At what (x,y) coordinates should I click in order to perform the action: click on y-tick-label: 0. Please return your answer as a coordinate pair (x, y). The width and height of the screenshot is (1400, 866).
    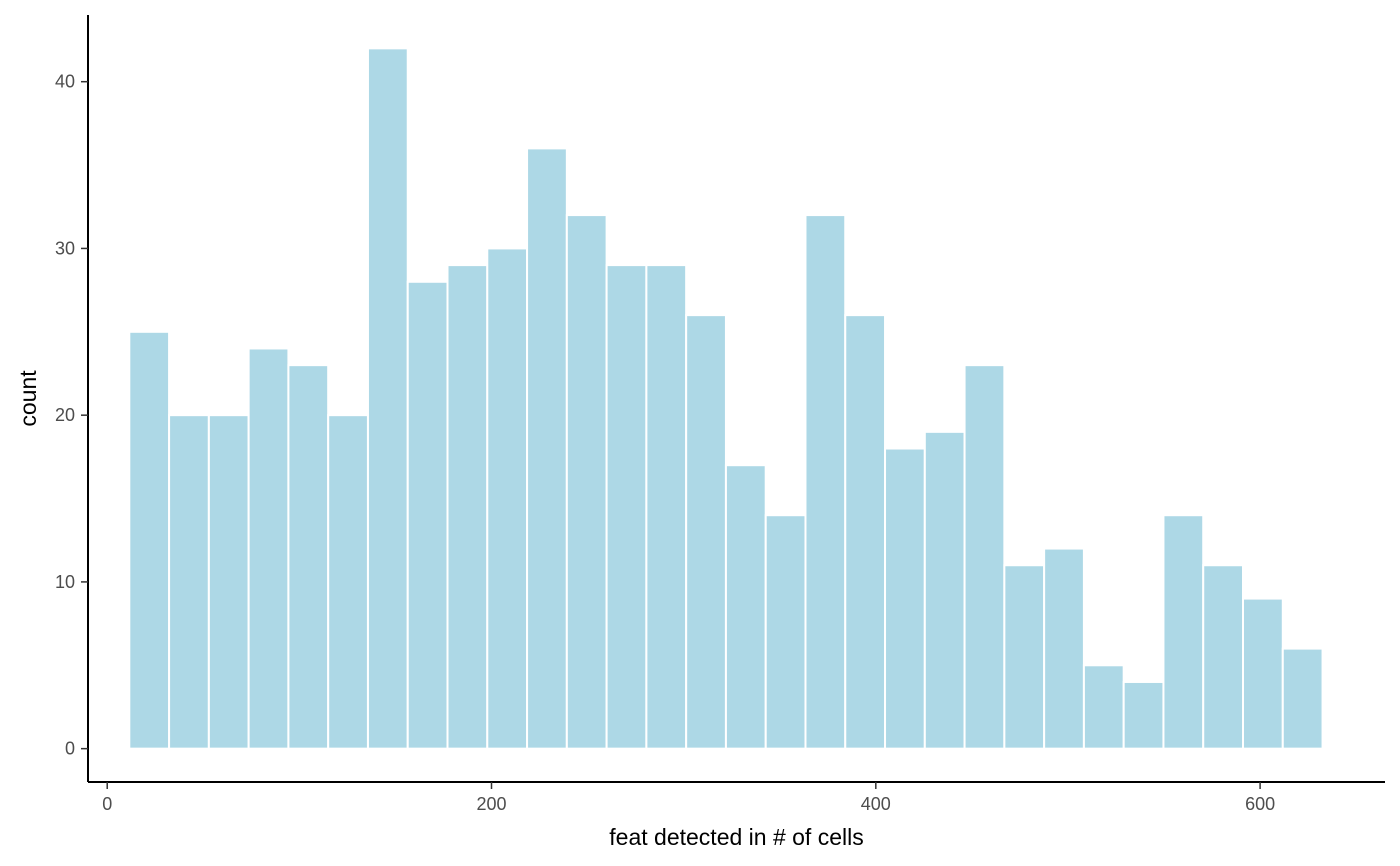
    Looking at the image, I should click on (70, 749).